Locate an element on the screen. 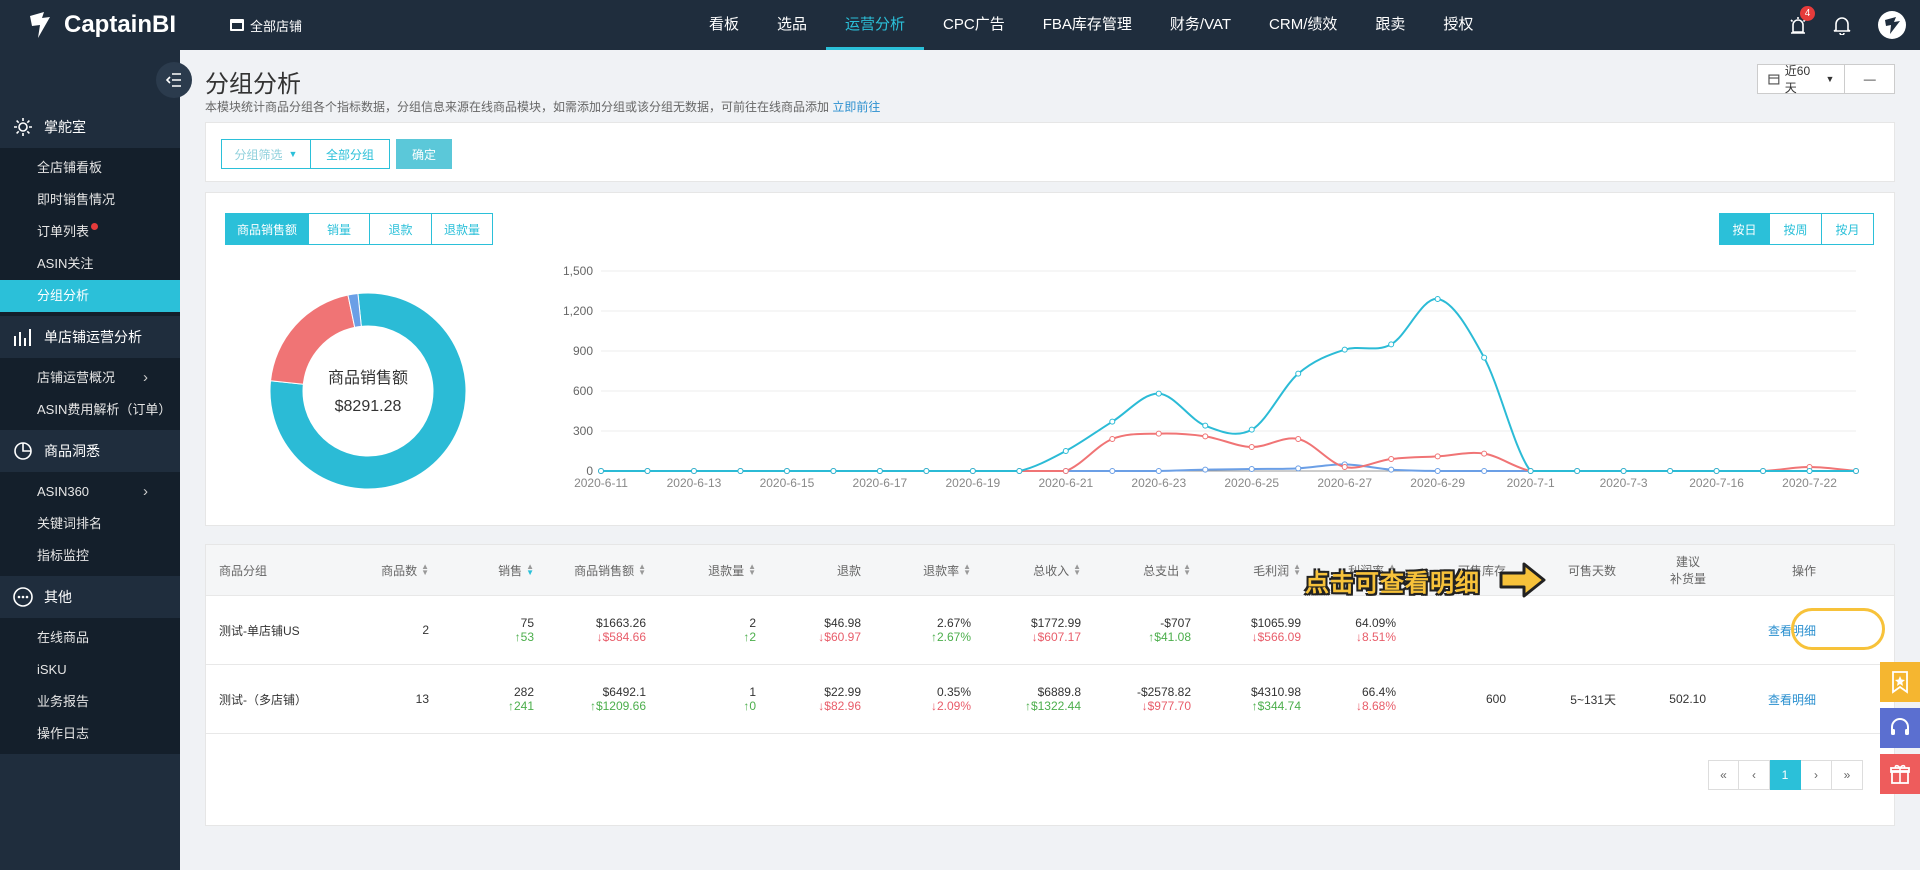 The width and height of the screenshot is (1920, 870). sidebar-section-3: 其他 is located at coordinates (90, 597).